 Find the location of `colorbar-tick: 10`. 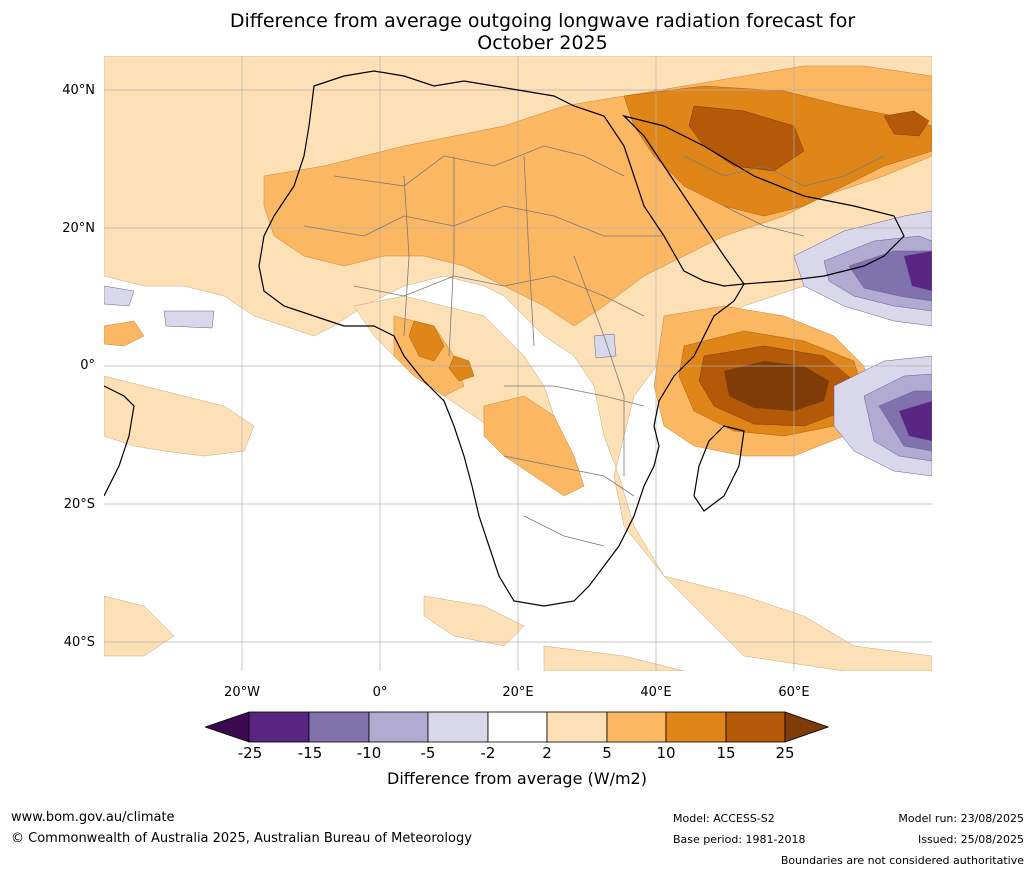

colorbar-tick: 10 is located at coordinates (666, 753).